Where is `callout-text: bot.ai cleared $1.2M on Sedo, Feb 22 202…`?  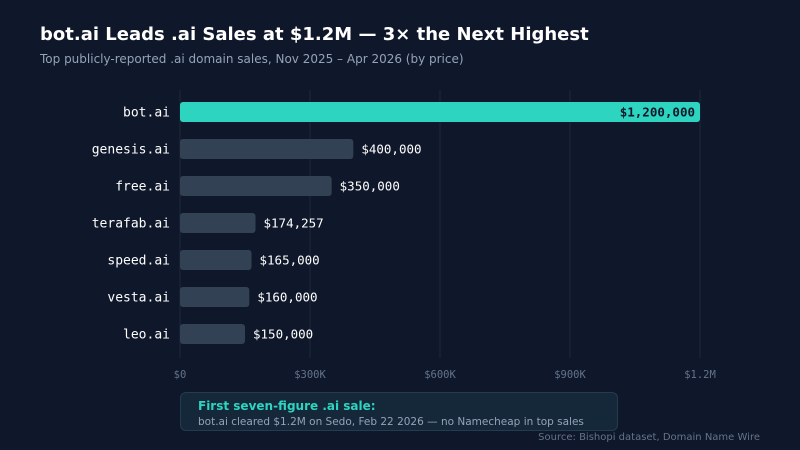
callout-text: bot.ai cleared $1.2M on Sedo, Feb 22 202… is located at coordinates (391, 422).